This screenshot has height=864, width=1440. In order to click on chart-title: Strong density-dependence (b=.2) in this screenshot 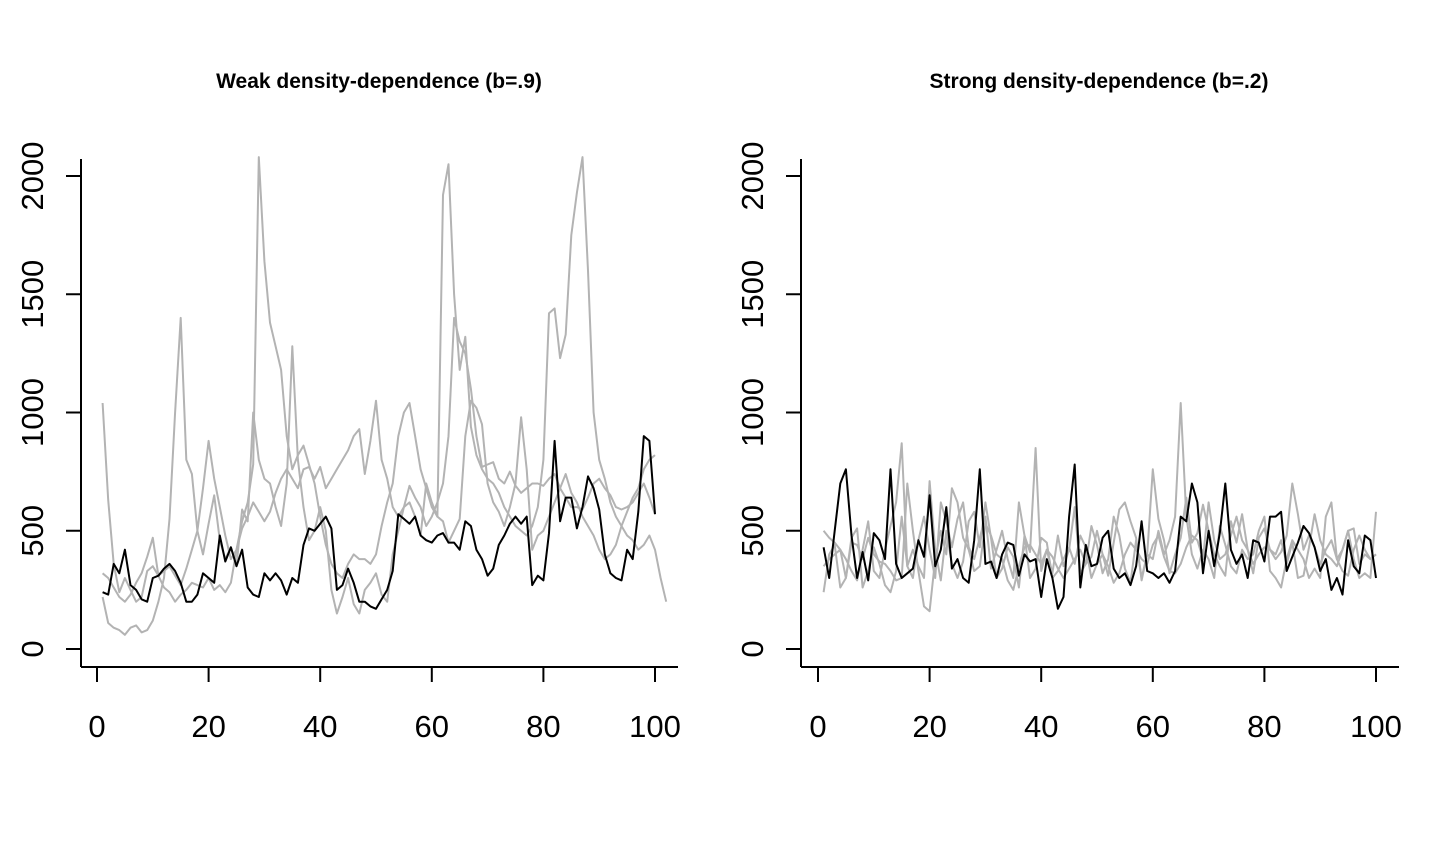, I will do `click(1099, 81)`.